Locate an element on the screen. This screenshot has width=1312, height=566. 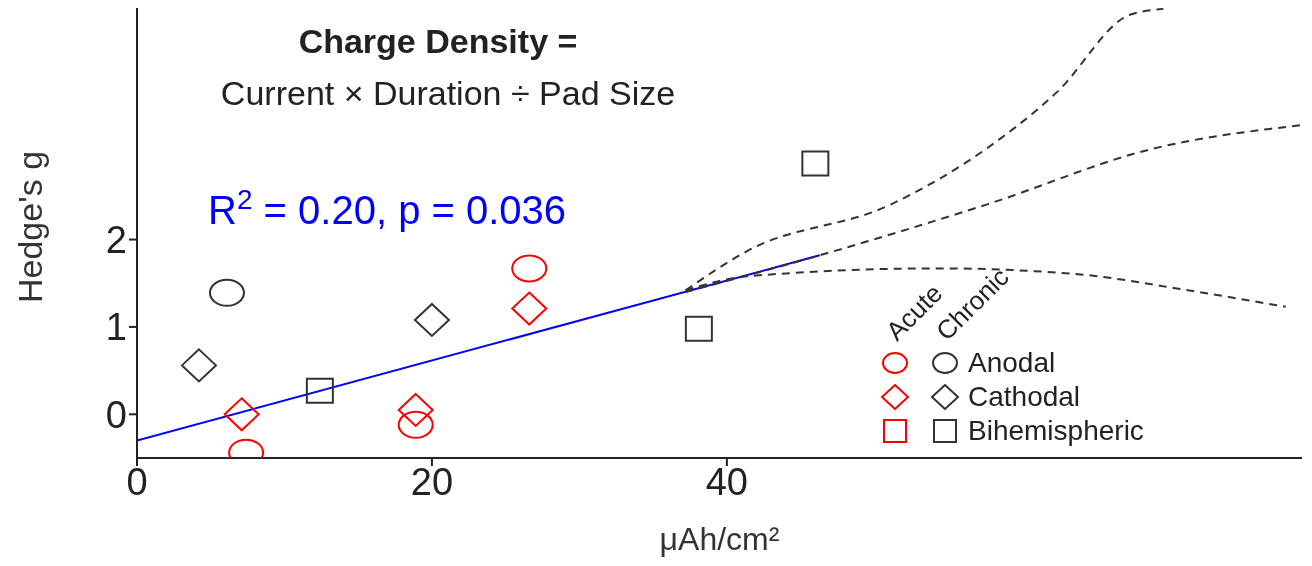
y-axis-title: Hedge's g is located at coordinates (30, 226).